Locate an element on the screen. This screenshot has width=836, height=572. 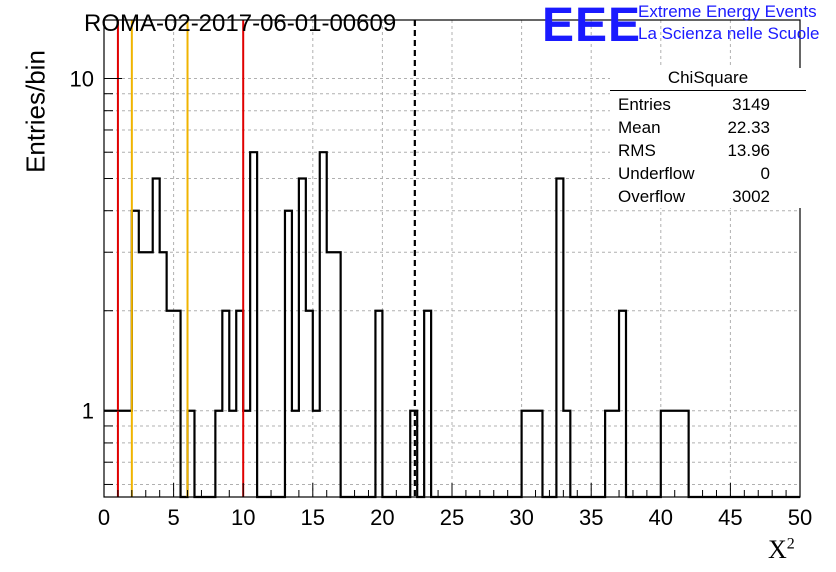
y-tick-label: 10 is located at coordinates (82, 79).